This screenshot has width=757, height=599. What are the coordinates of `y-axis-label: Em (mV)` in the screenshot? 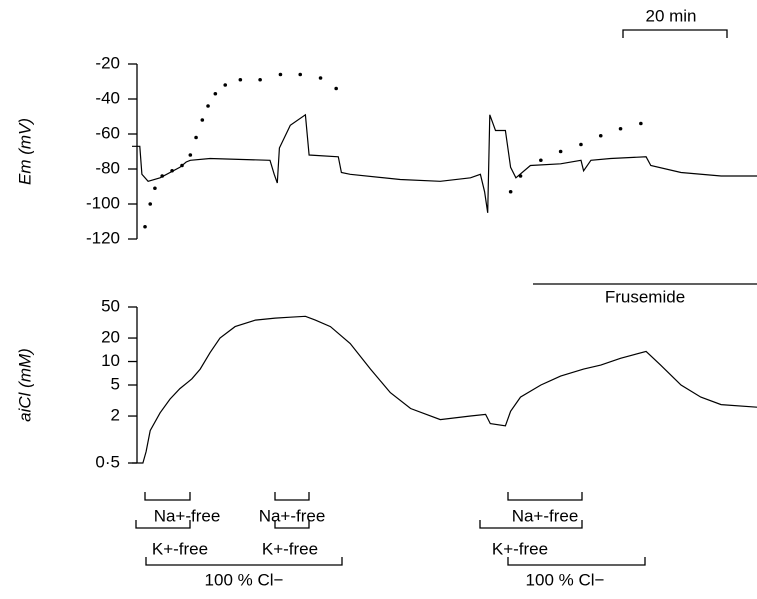 It's located at (24, 151).